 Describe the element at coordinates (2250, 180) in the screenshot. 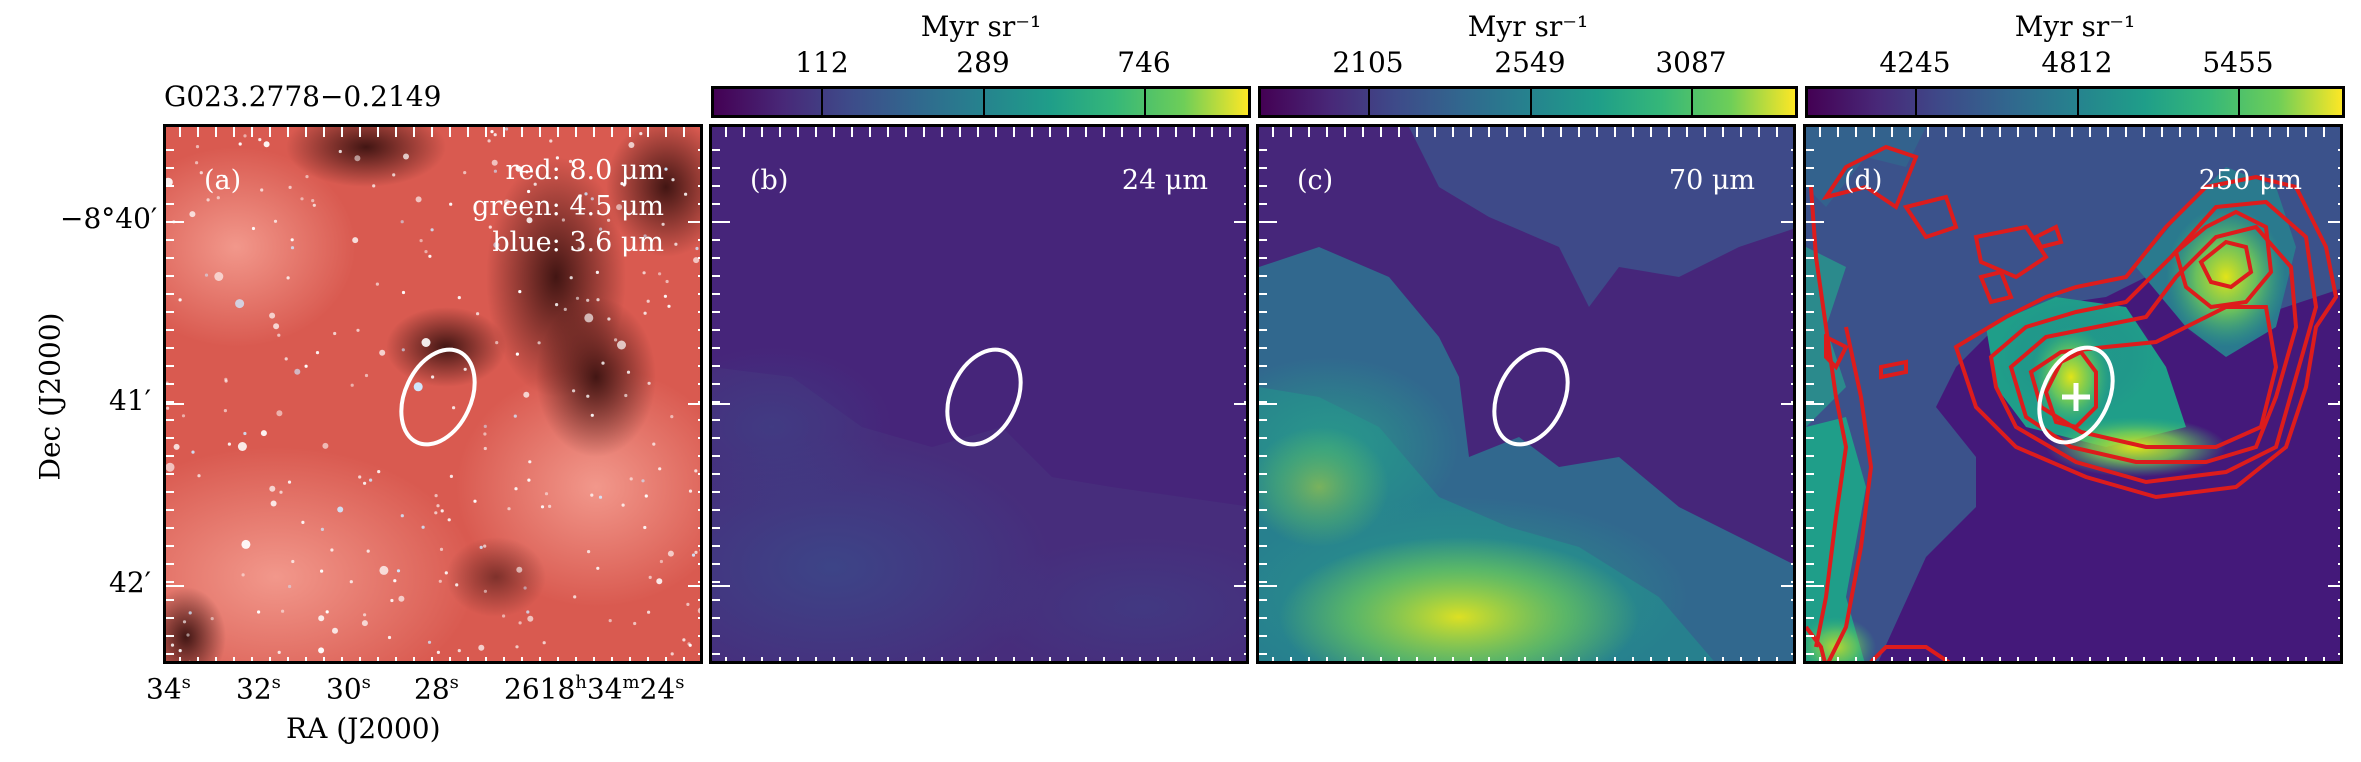

I see `wavelength-label: 250 μm` at that location.